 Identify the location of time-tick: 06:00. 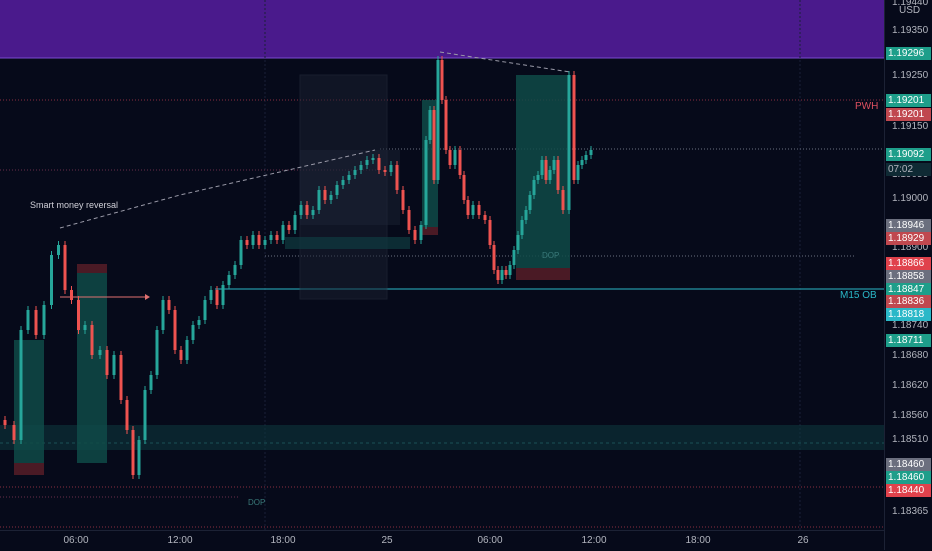
(490, 540).